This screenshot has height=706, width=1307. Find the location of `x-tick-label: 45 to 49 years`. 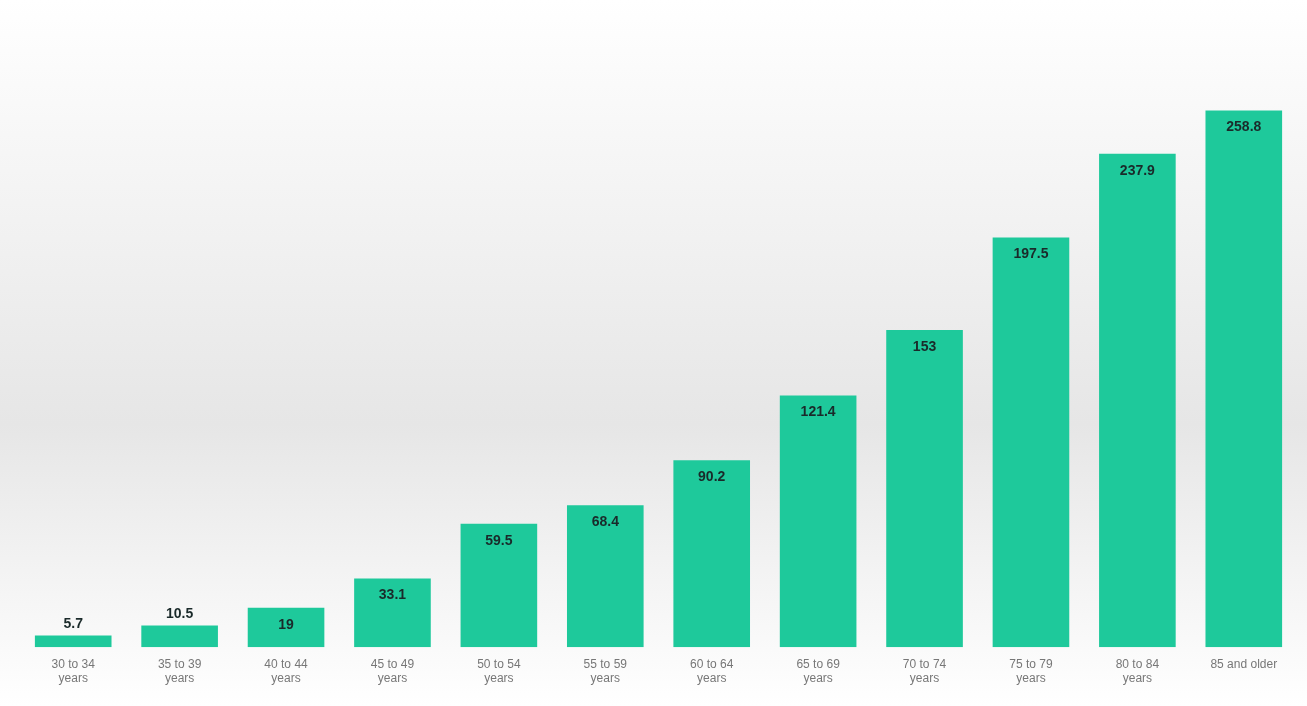

x-tick-label: 45 to 49 years is located at coordinates (392, 671).